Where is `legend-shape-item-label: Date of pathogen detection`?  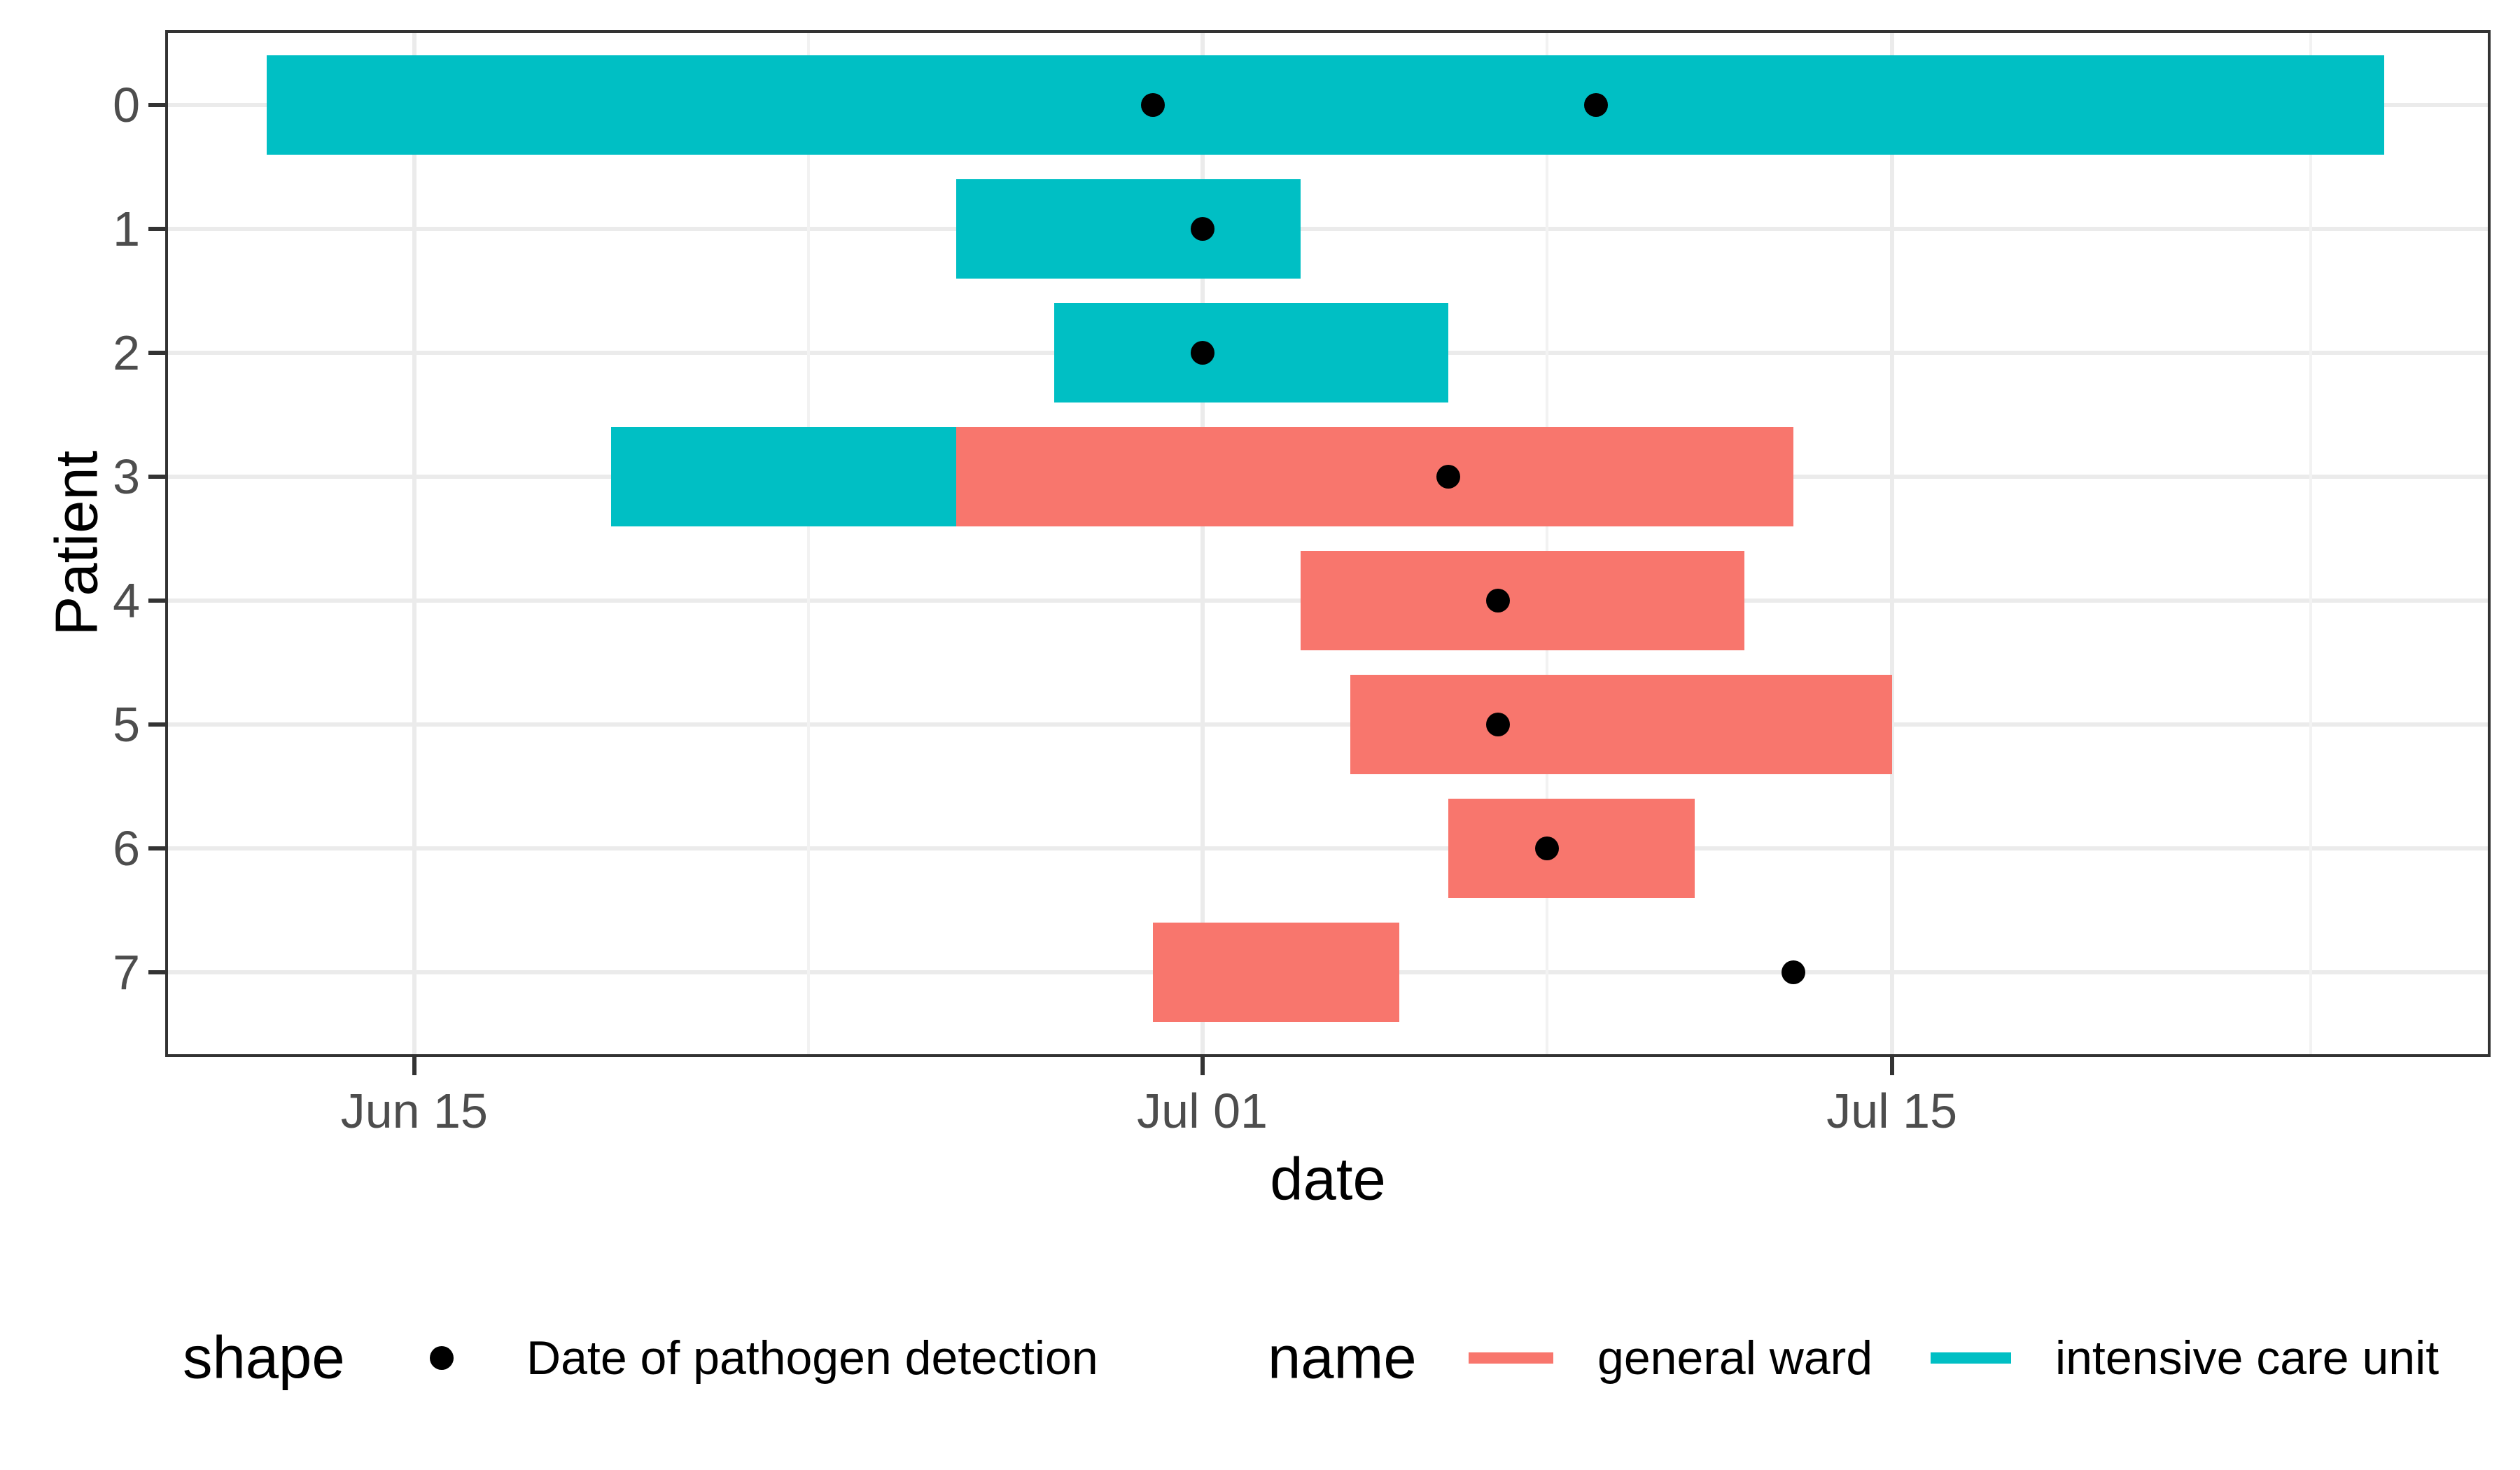 legend-shape-item-label: Date of pathogen detection is located at coordinates (812, 1358).